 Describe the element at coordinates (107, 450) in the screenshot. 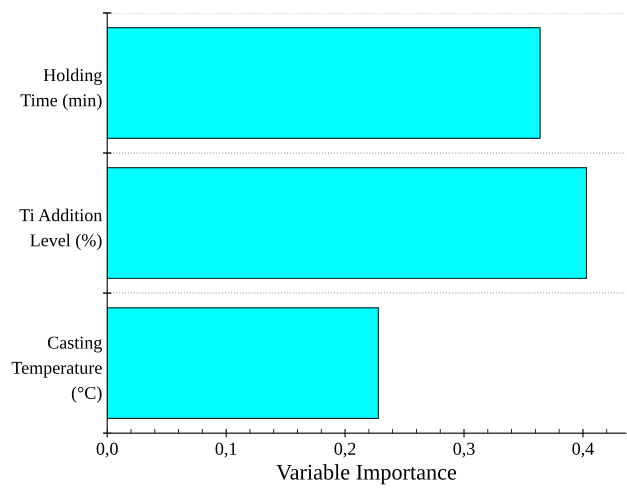

I see `x-tick-label: 0,0` at that location.